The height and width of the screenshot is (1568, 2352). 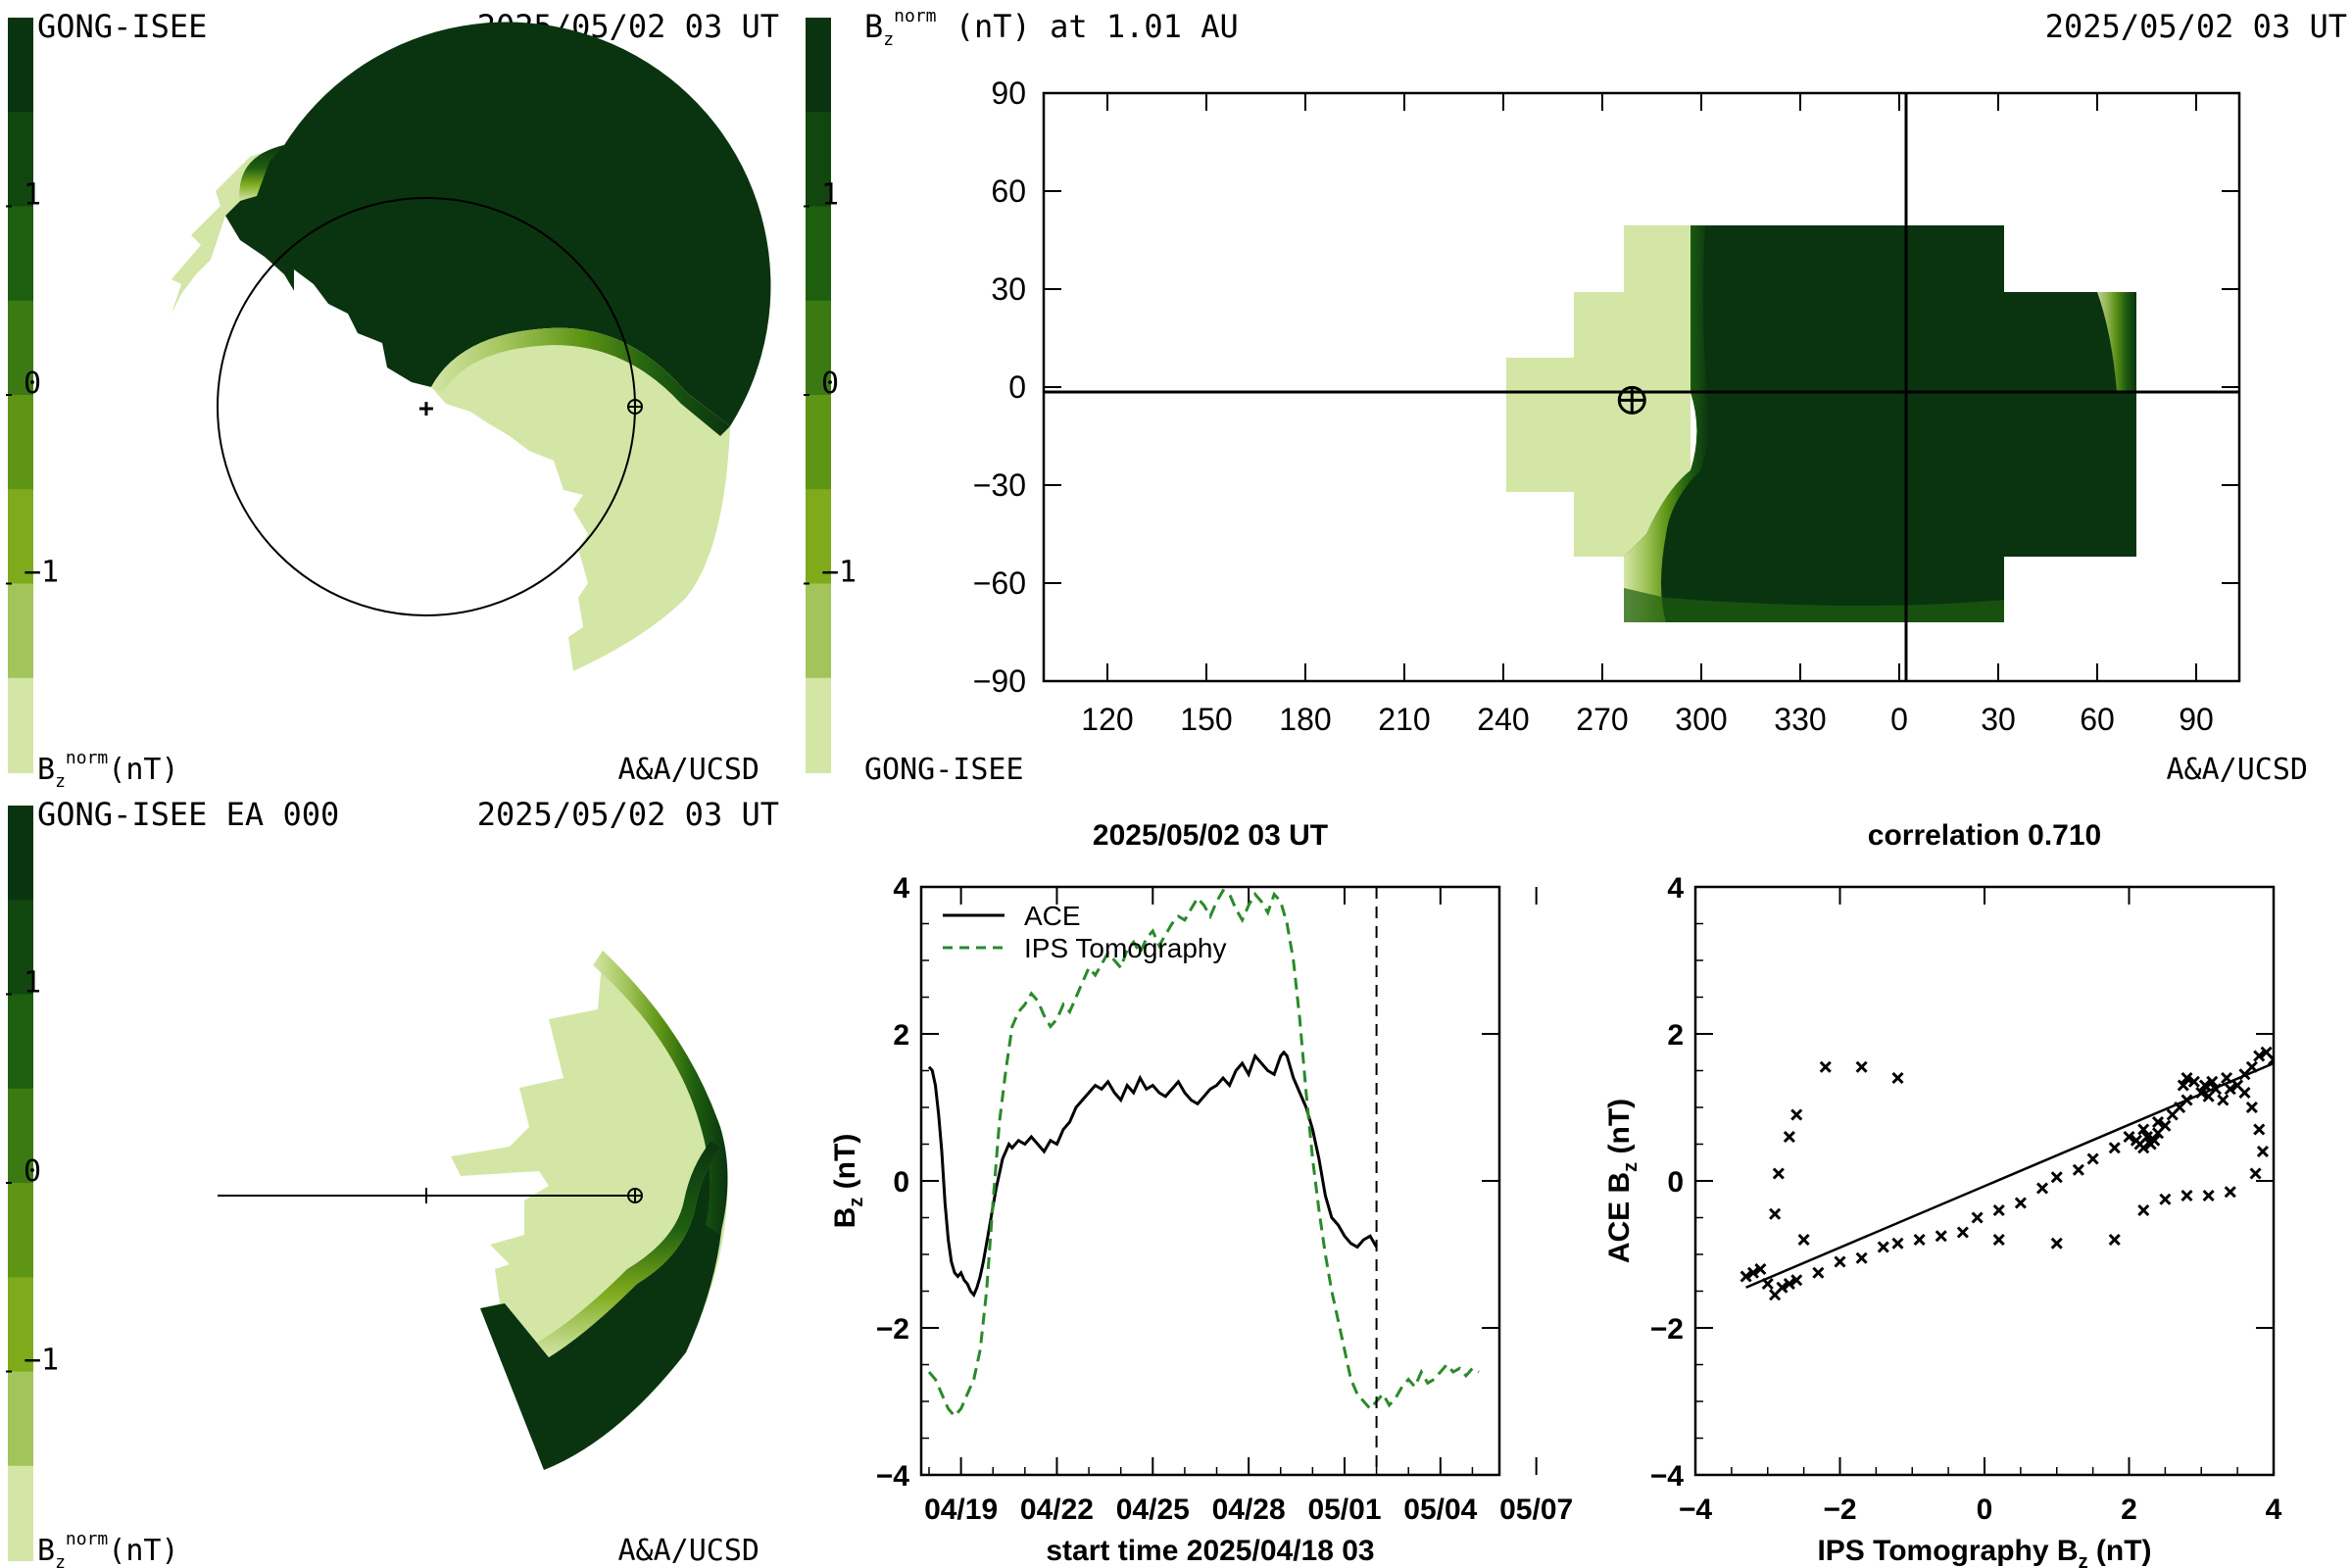 I want to click on tr-credit: A&A/UCSD, so click(x=2238, y=770).